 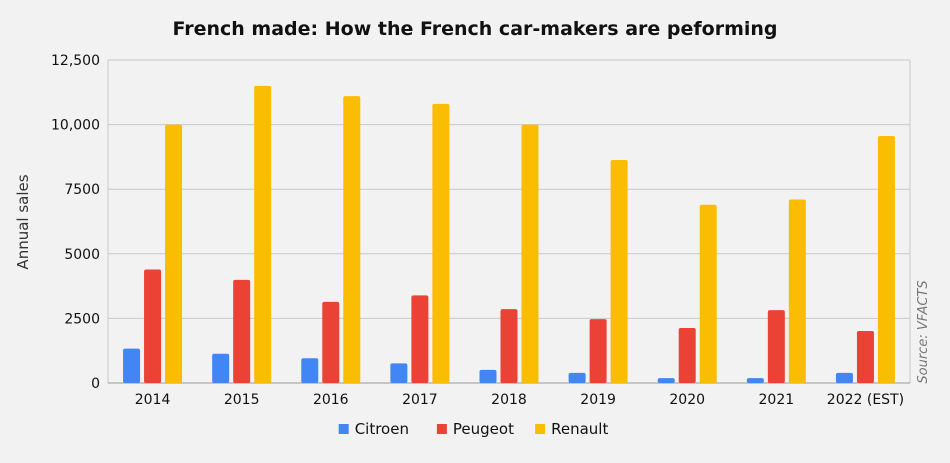 I want to click on y-tick-label: 2500, so click(x=82, y=319).